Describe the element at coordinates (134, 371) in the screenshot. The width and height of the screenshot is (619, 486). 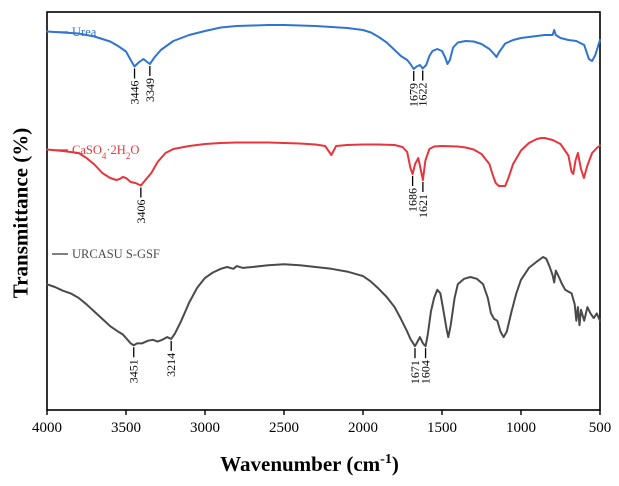
I see `peak-label-2-3451: 3451` at that location.